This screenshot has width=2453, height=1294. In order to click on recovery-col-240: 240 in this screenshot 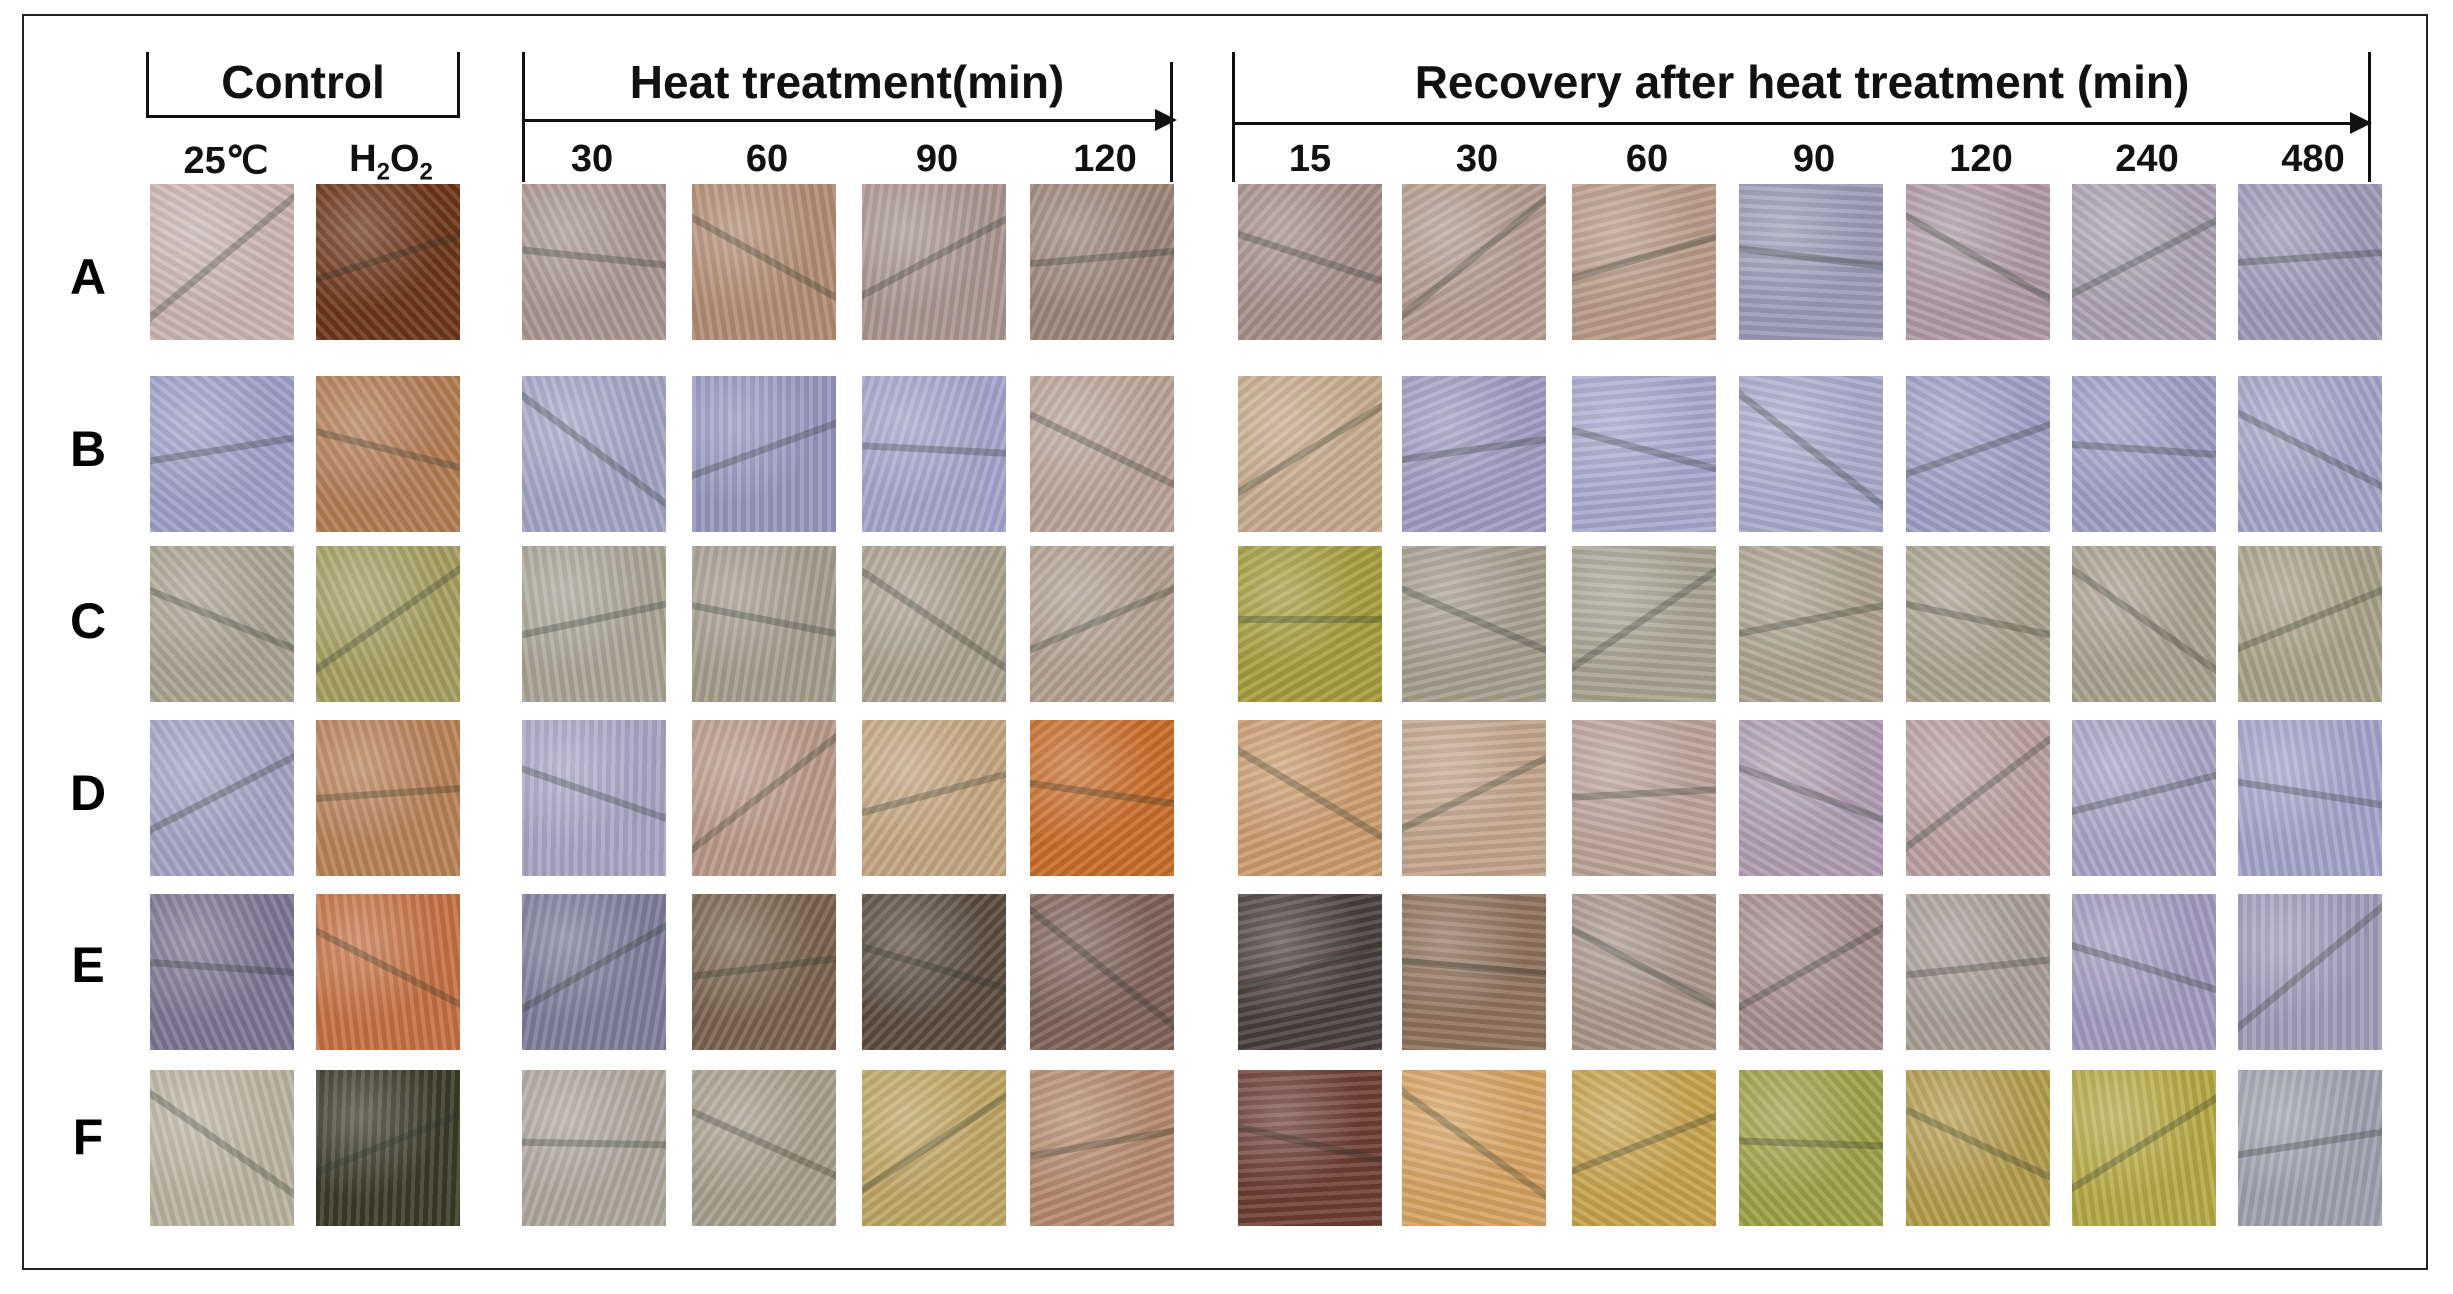, I will do `click(2147, 159)`.